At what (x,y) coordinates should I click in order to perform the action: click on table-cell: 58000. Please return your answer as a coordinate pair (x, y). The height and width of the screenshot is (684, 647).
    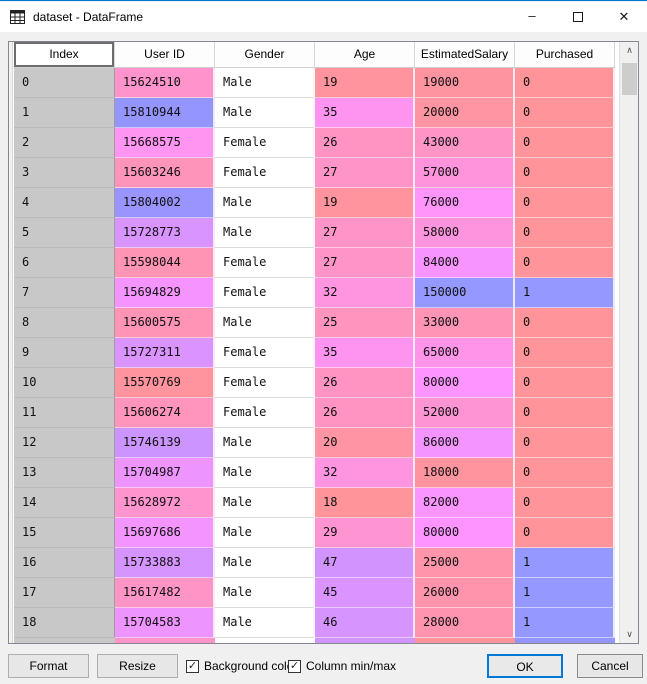
    Looking at the image, I should click on (465, 233).